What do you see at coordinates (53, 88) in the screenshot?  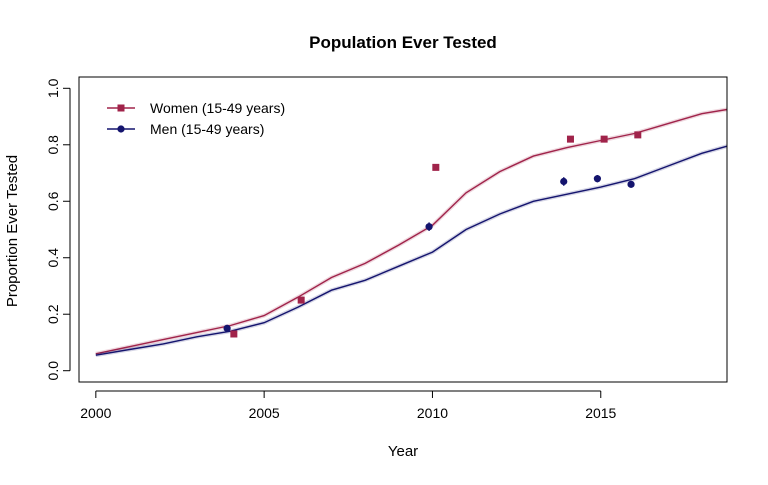 I see `y-tick-label: 1.0` at bounding box center [53, 88].